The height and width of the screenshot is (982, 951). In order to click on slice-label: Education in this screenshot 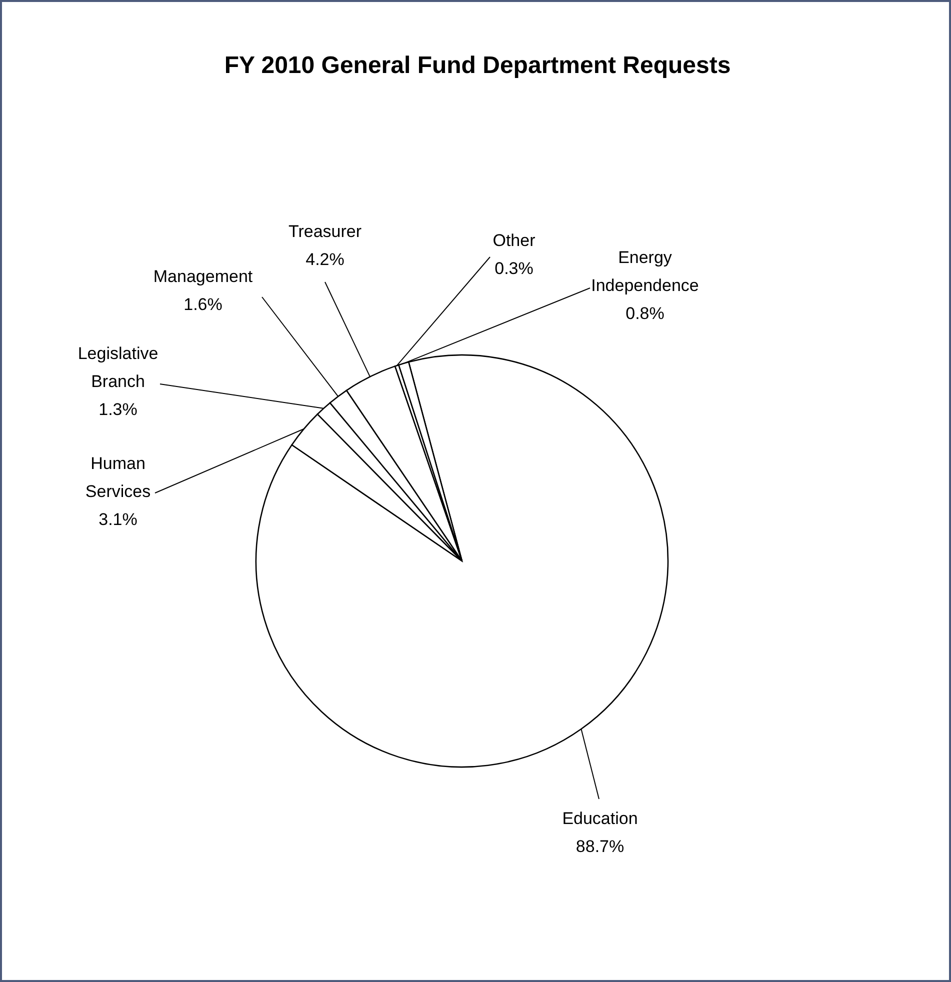, I will do `click(600, 818)`.